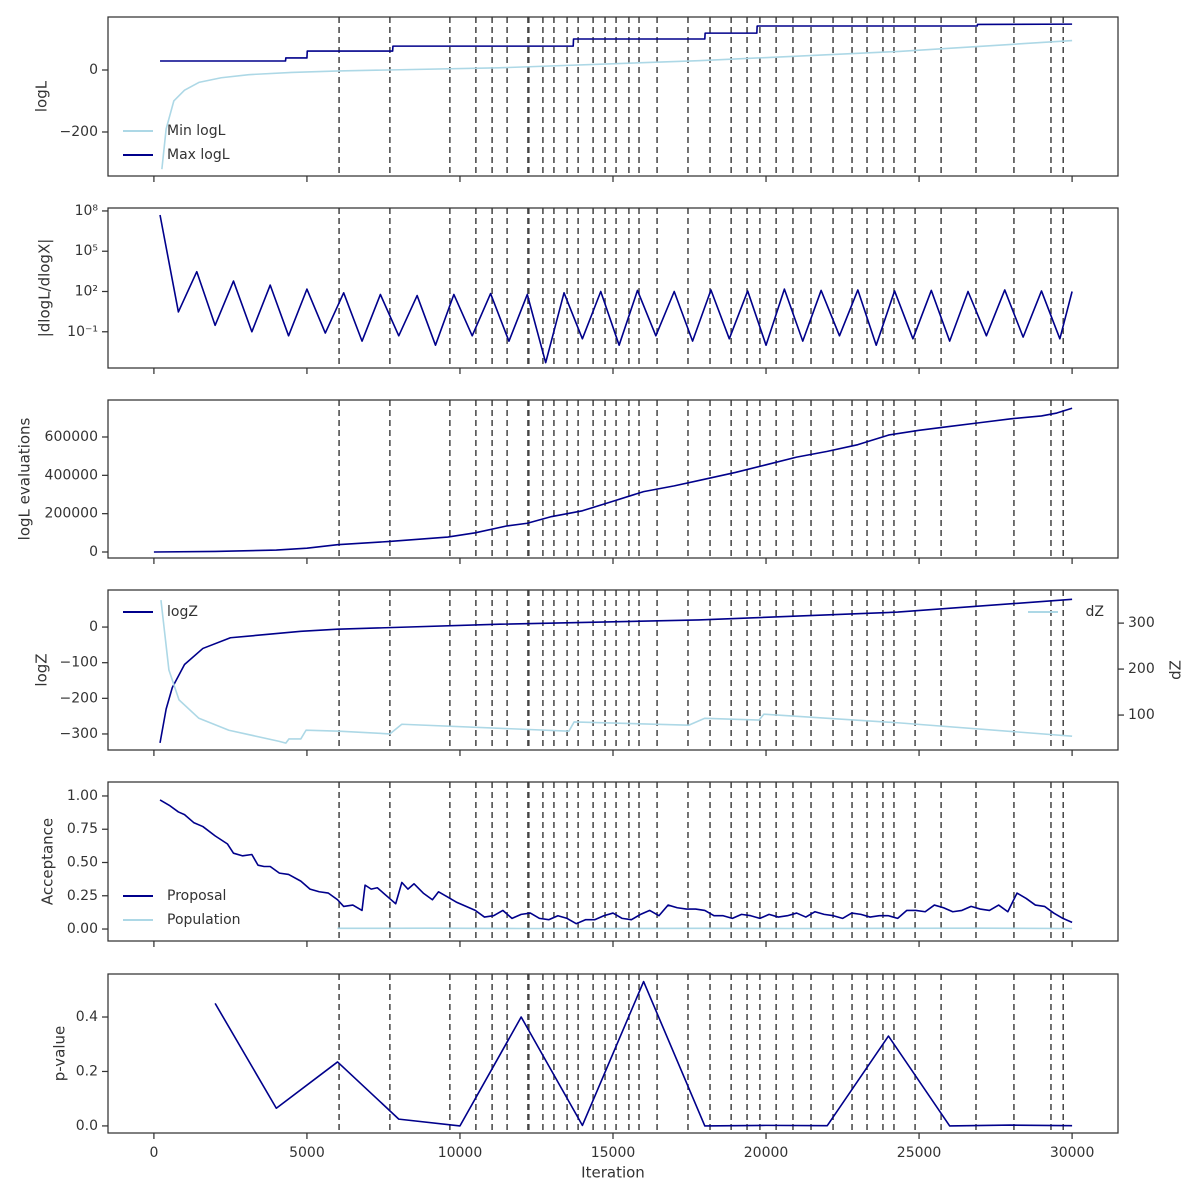 The image size is (1200, 1200). I want to click on y-axis-label: |dlogL/dlogX|, so click(45, 288).